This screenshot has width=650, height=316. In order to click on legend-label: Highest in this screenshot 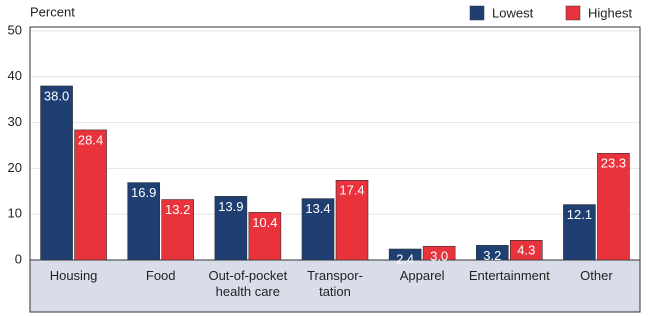, I will do `click(610, 12)`.